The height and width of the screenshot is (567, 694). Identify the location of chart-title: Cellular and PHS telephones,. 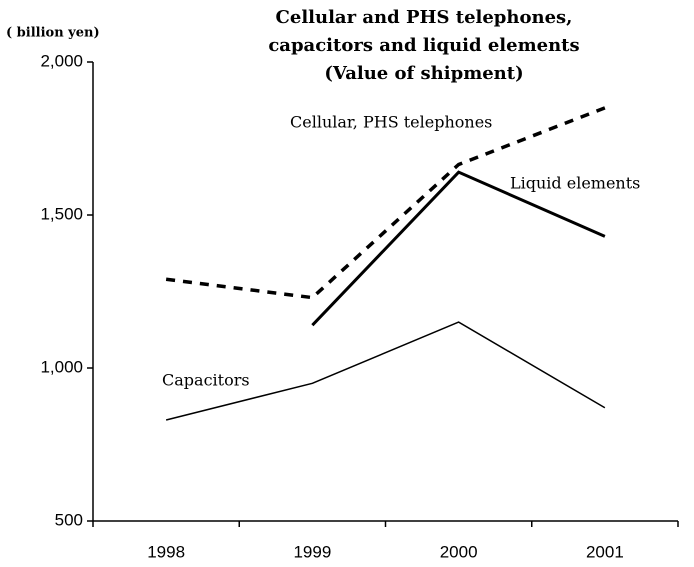
(424, 17).